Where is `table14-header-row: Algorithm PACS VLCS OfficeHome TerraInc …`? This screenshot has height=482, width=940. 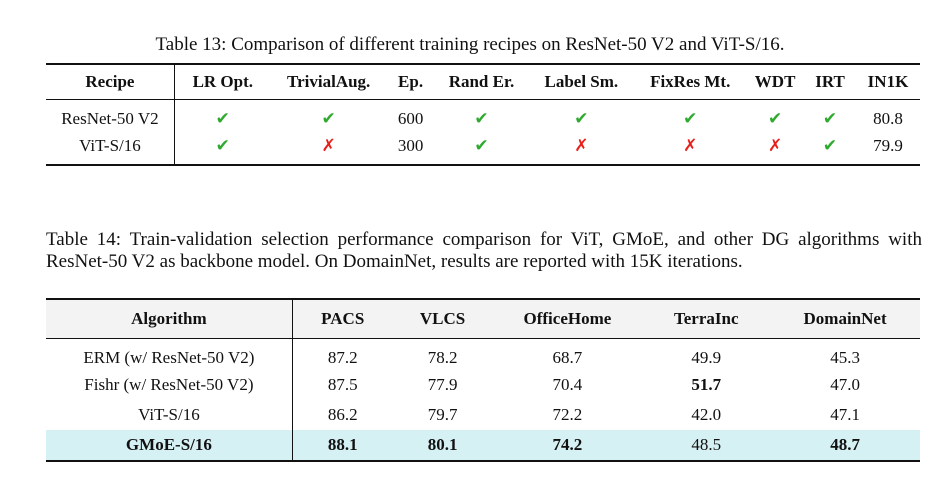
table14-header-row: Algorithm PACS VLCS OfficeHome TerraInc … is located at coordinates (483, 318).